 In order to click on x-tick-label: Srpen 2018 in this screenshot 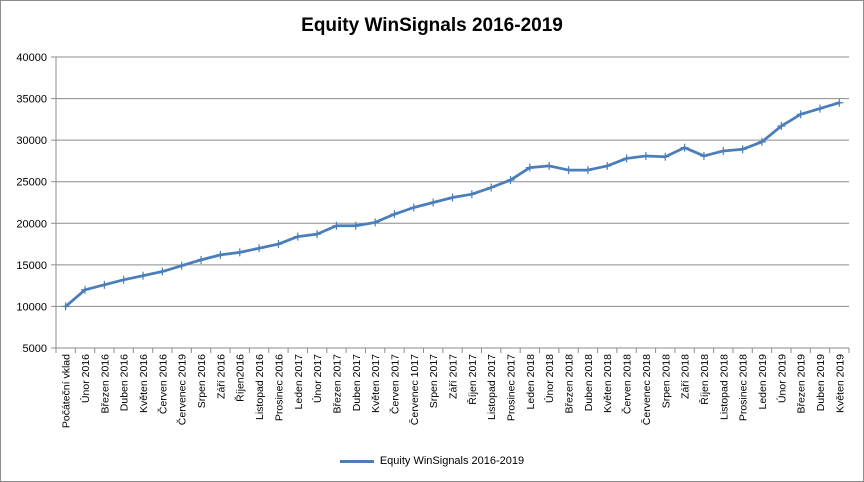, I will do `click(666, 381)`.